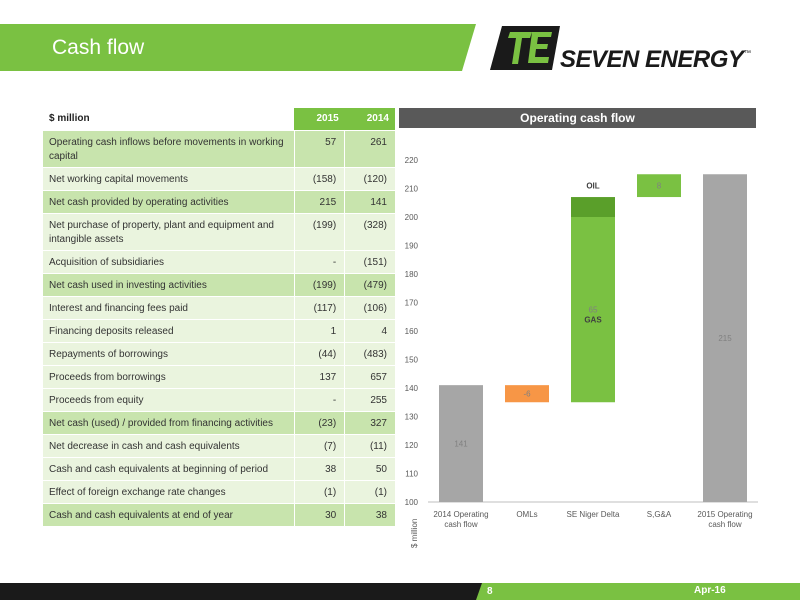 The height and width of the screenshot is (600, 800). Describe the element at coordinates (319, 202) in the screenshot. I see `value-2015: 215` at that location.